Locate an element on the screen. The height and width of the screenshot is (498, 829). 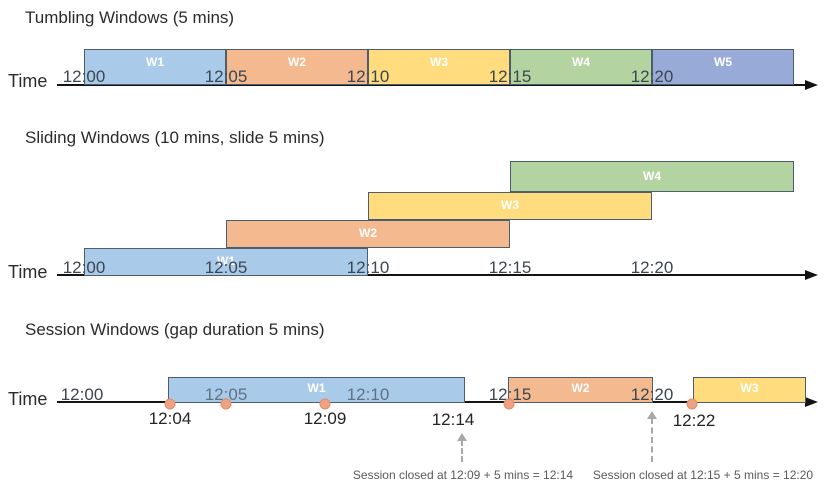
sliding-section-title: Sliding Windows (10 mins, slide 5 mins) is located at coordinates (175, 137).